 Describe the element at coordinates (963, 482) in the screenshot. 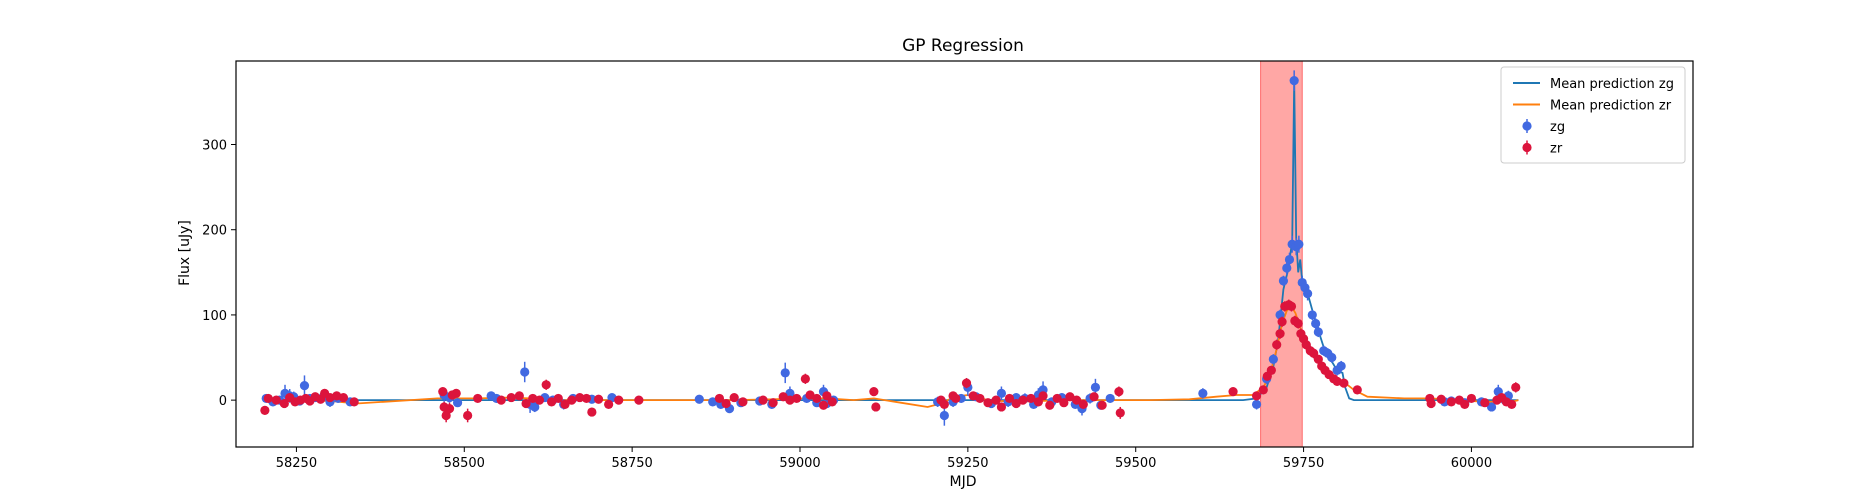

I see `x-axis-label: MJD` at that location.